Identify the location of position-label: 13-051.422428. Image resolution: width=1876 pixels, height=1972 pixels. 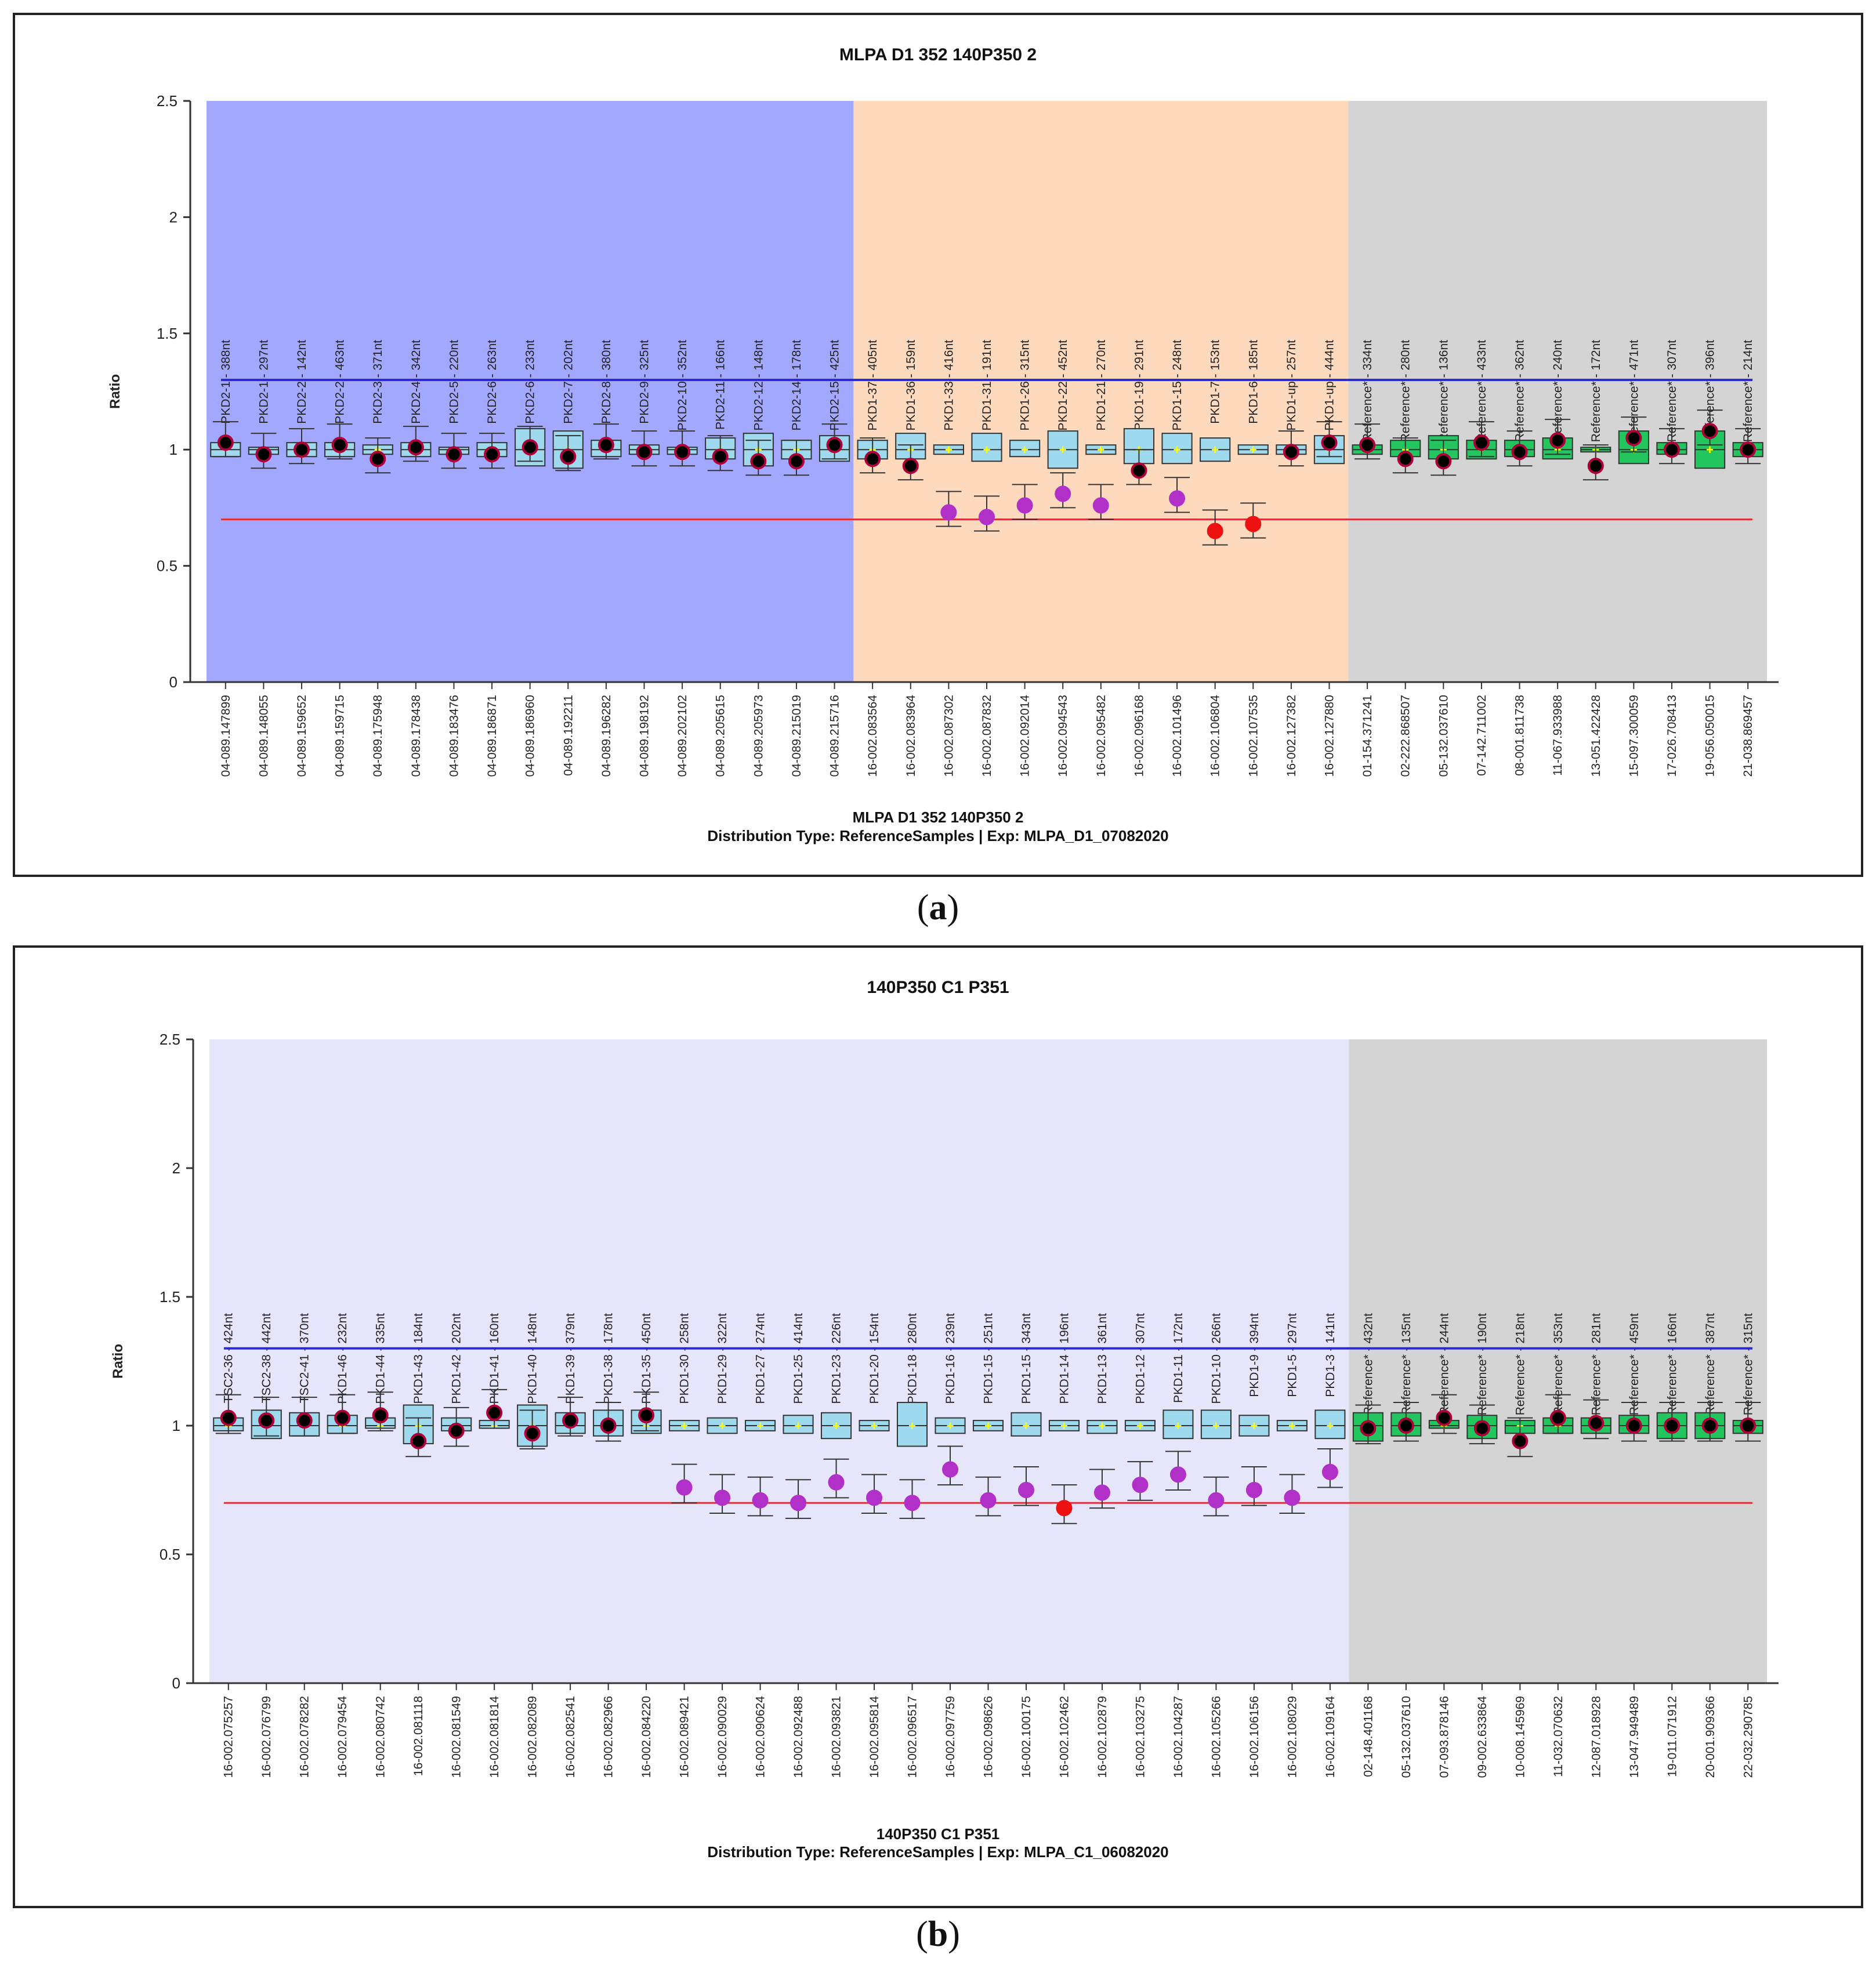
(1596, 736).